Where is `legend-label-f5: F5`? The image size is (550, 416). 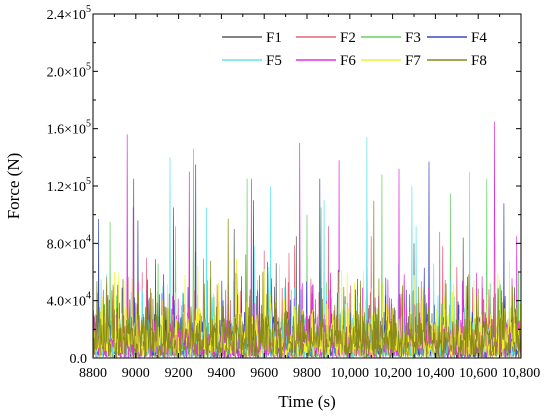 legend-label-f5: F5 is located at coordinates (274, 61).